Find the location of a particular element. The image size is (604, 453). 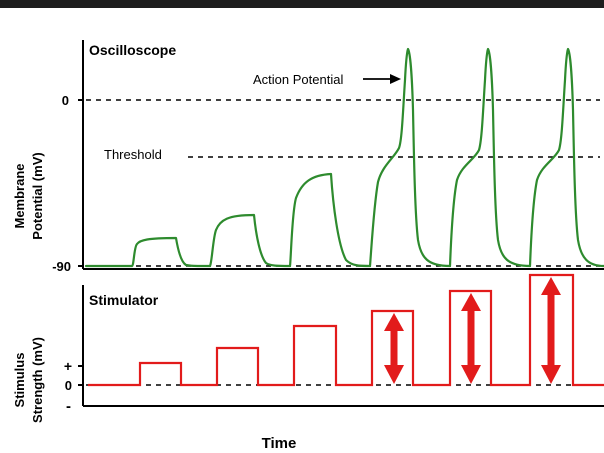

stimulator-ylabel-line2: Strength (mV) is located at coordinates (37, 380).